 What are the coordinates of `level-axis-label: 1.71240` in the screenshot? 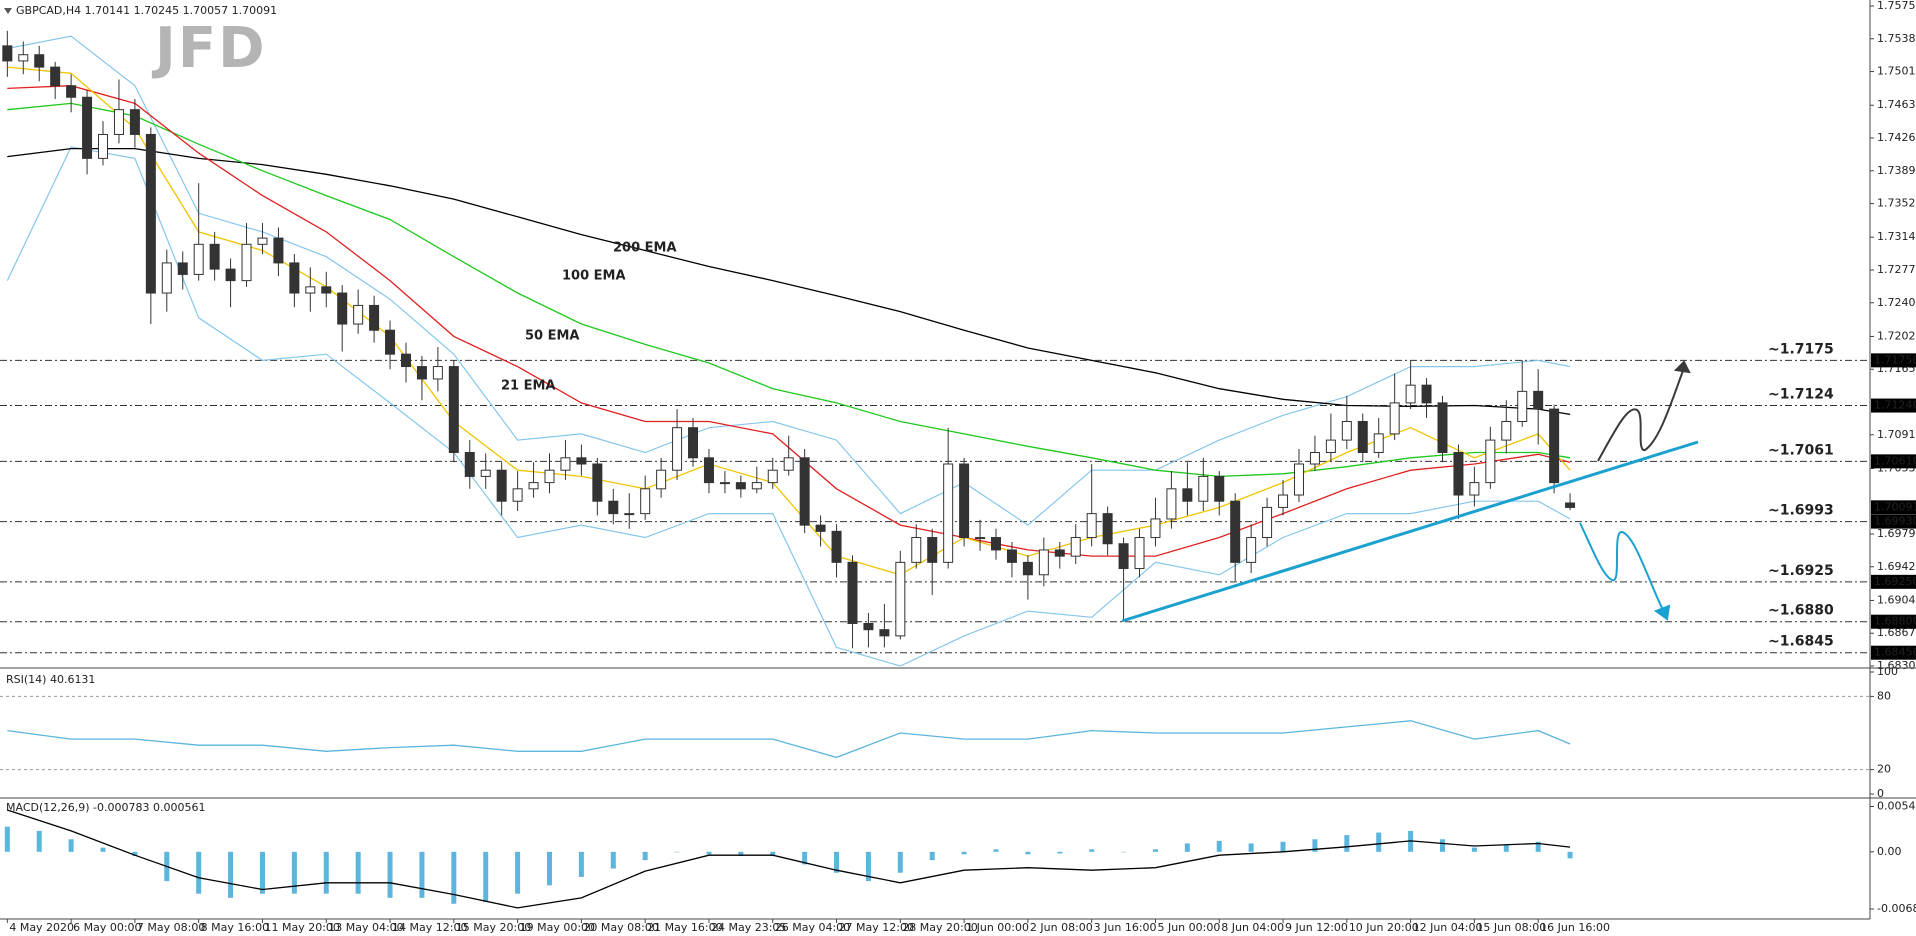 It's located at (1895, 405).